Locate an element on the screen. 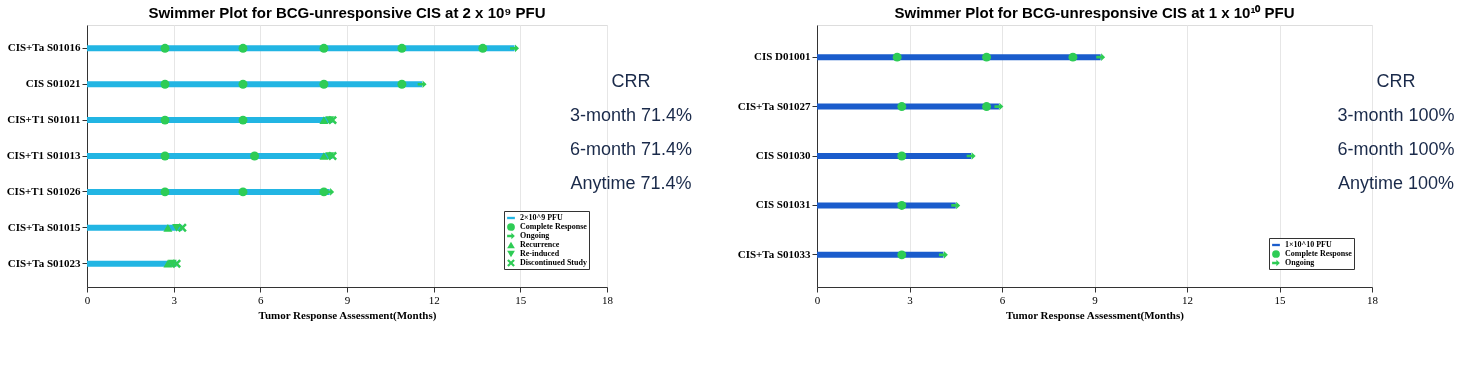 This screenshot has width=1478, height=374. annotation: 6-month 71.4% is located at coordinates (631, 149).